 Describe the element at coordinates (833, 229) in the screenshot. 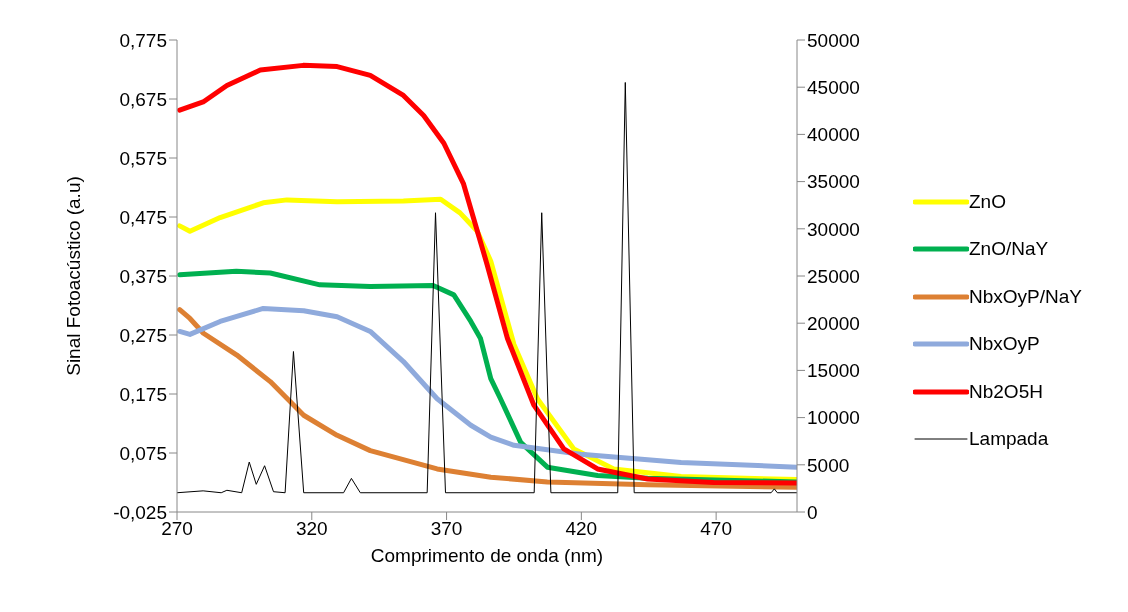

I see `y2-tick-label: 30000` at that location.